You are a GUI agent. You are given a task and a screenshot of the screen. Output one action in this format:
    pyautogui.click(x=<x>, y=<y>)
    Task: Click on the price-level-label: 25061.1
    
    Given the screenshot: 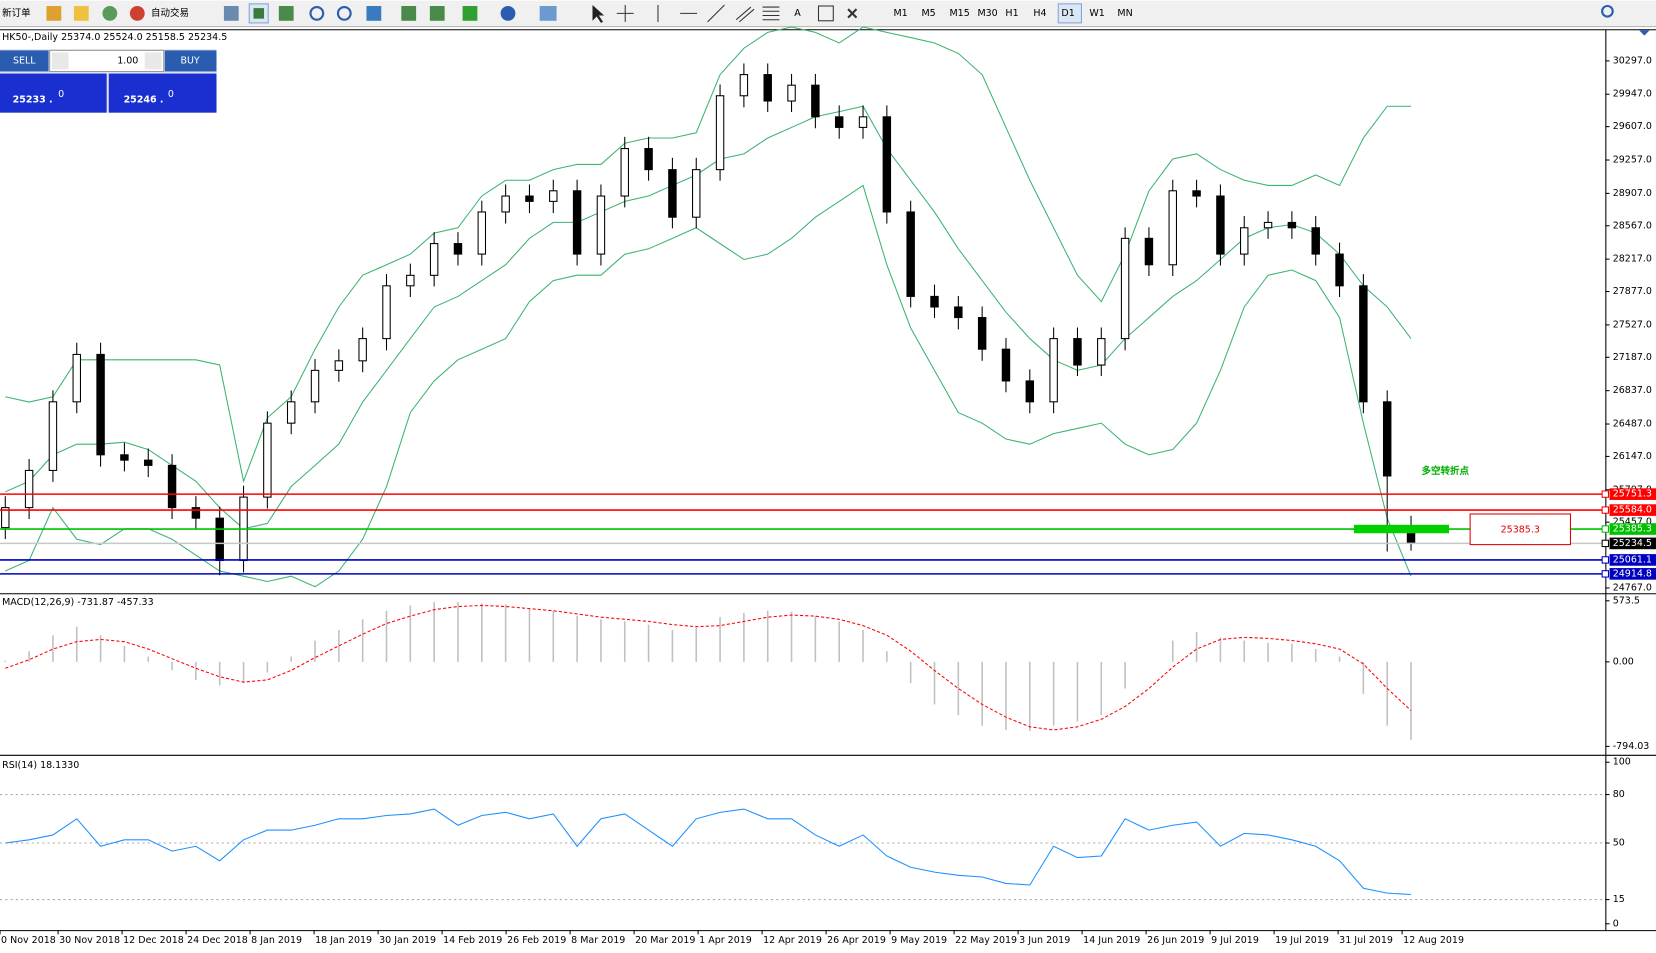 What is the action you would take?
    pyautogui.click(x=1632, y=559)
    